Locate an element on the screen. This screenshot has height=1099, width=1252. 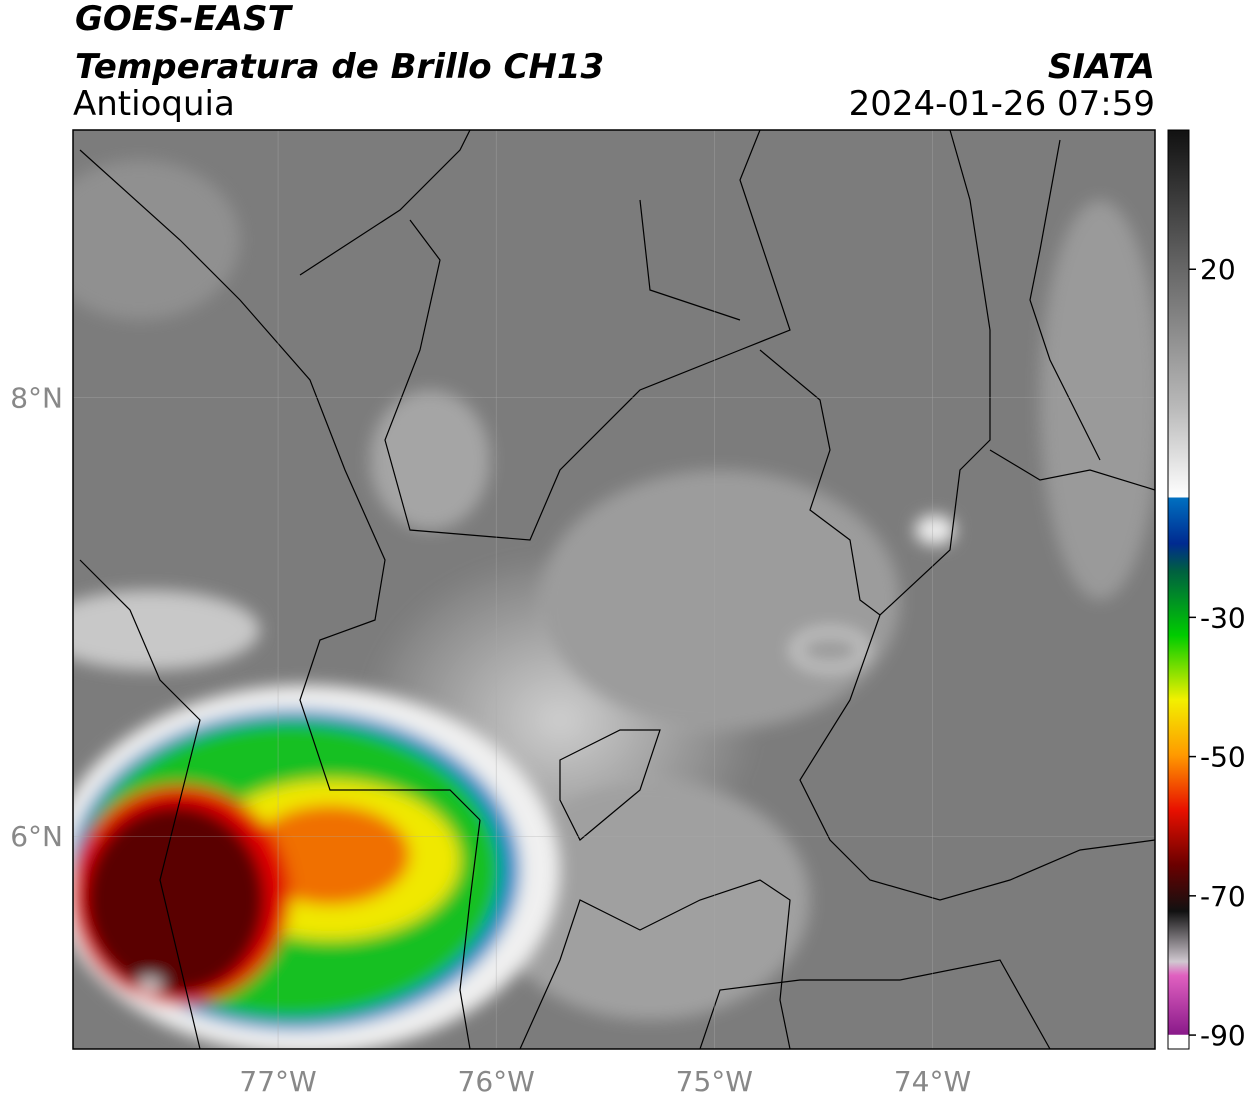
subtitle: Temperatura de Brillo CH13 is located at coordinates (339, 67).